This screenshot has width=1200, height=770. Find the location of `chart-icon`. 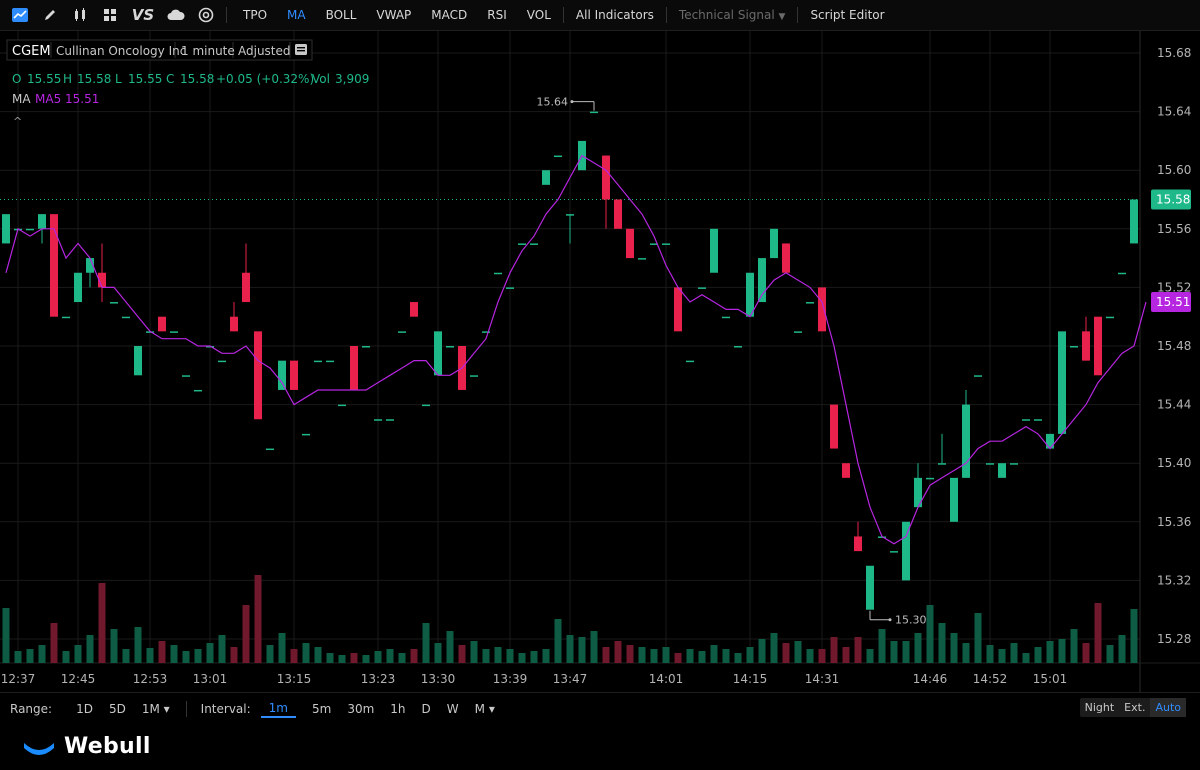

chart-icon is located at coordinates (20, 15).